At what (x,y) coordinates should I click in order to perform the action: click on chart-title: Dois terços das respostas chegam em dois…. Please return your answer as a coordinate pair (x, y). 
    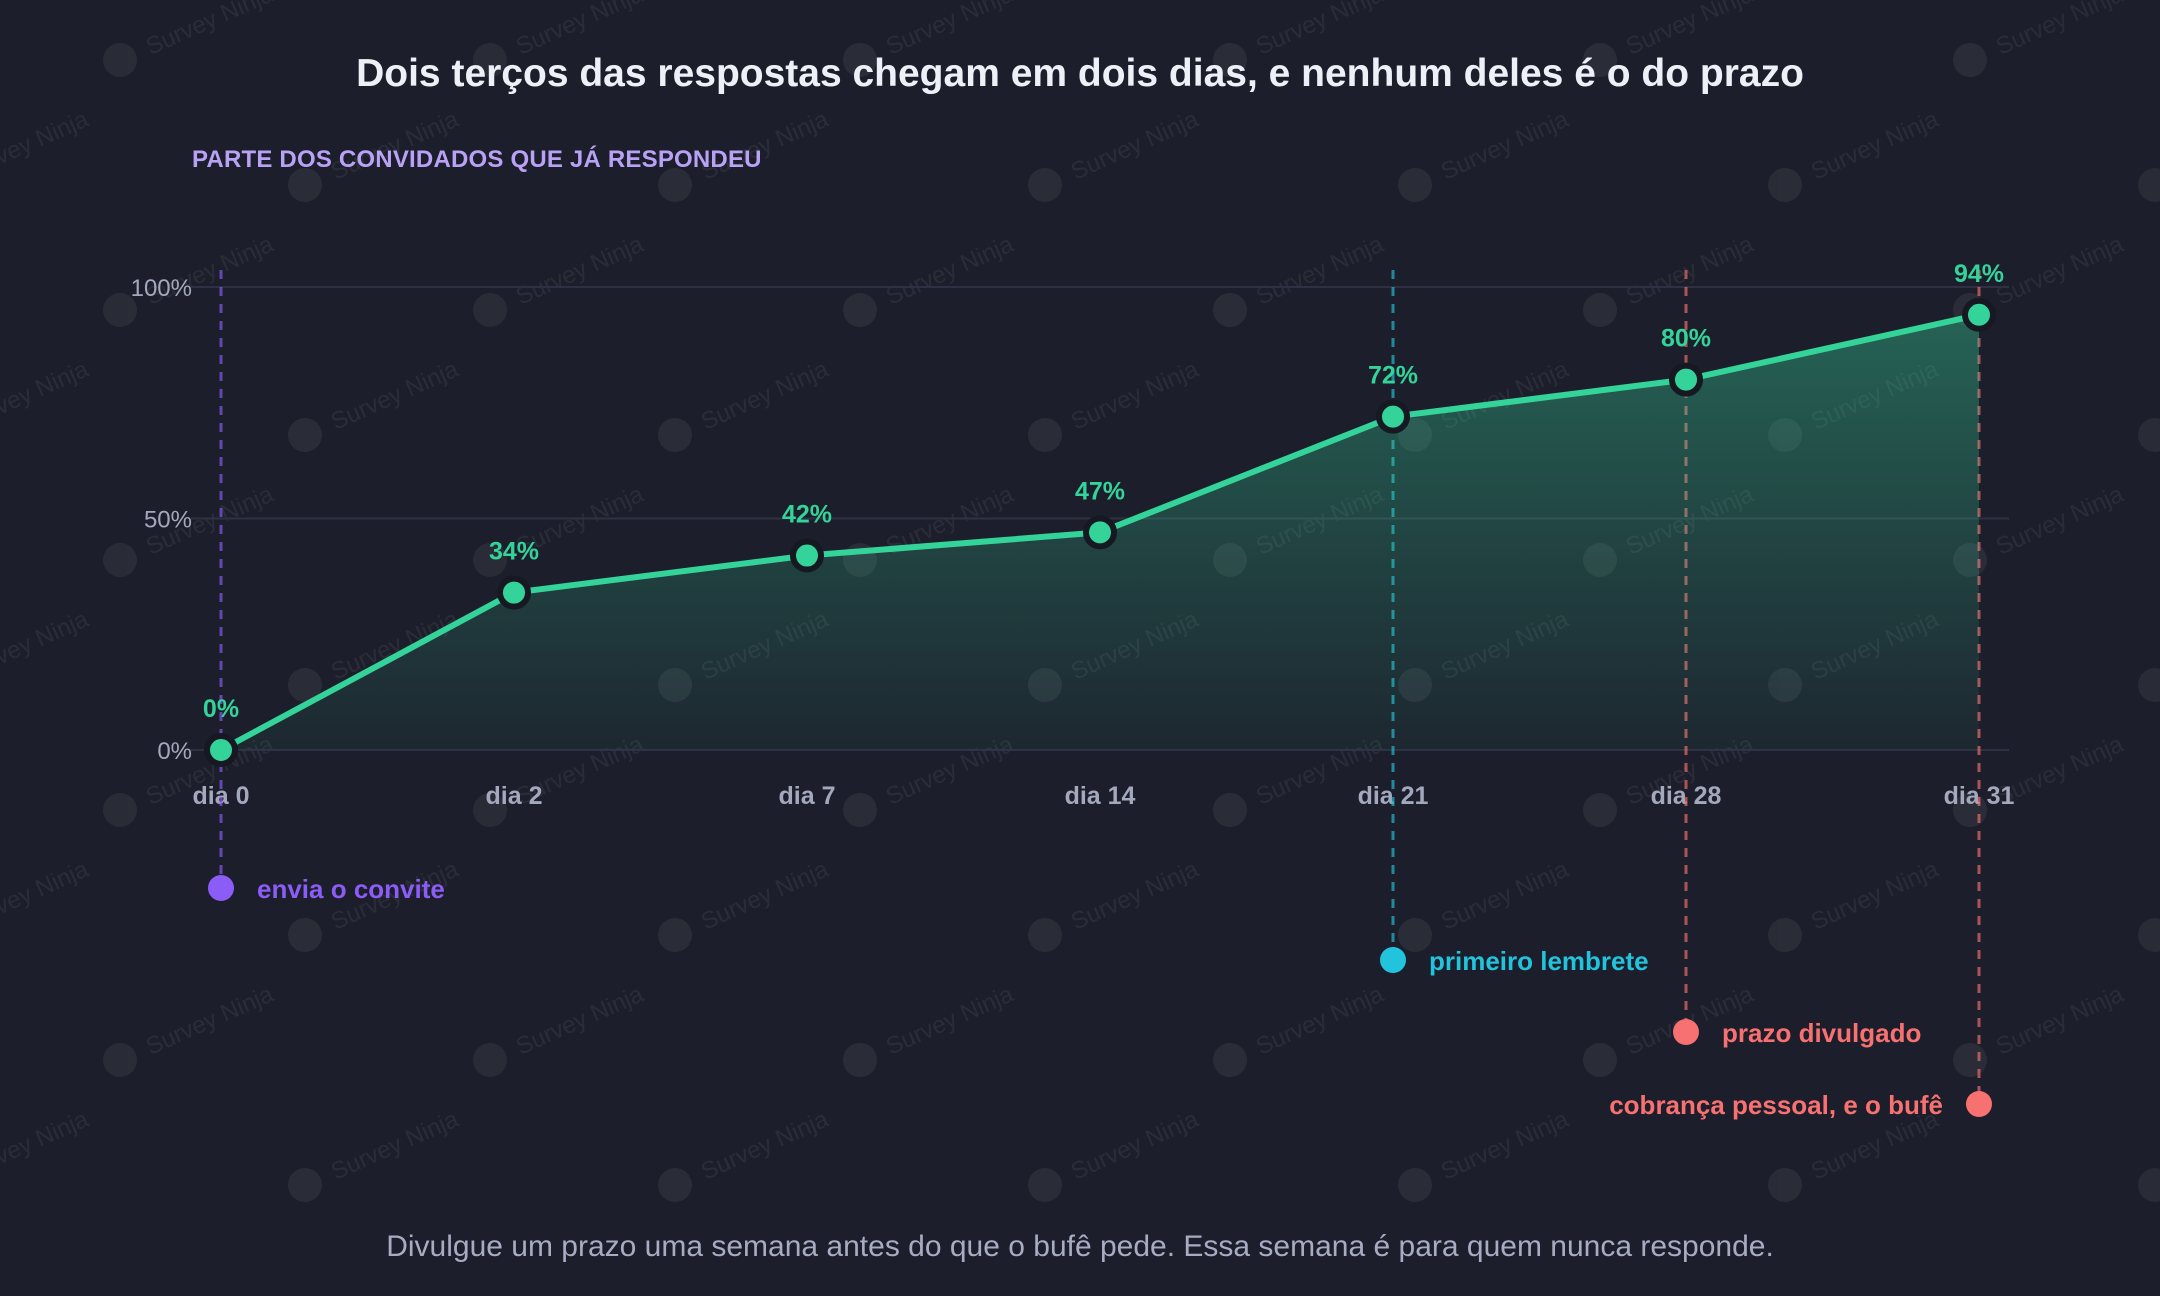
    Looking at the image, I should click on (1080, 73).